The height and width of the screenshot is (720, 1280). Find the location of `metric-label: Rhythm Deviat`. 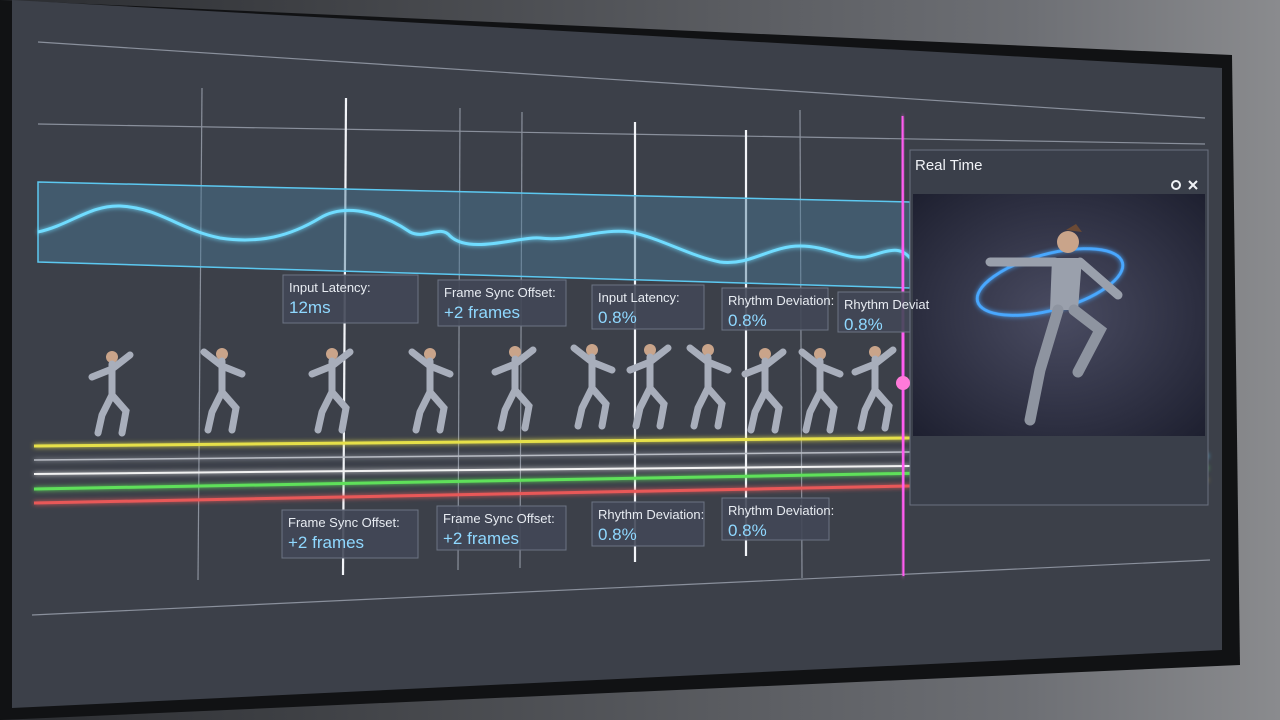

metric-label: Rhythm Deviat is located at coordinates (887, 304).